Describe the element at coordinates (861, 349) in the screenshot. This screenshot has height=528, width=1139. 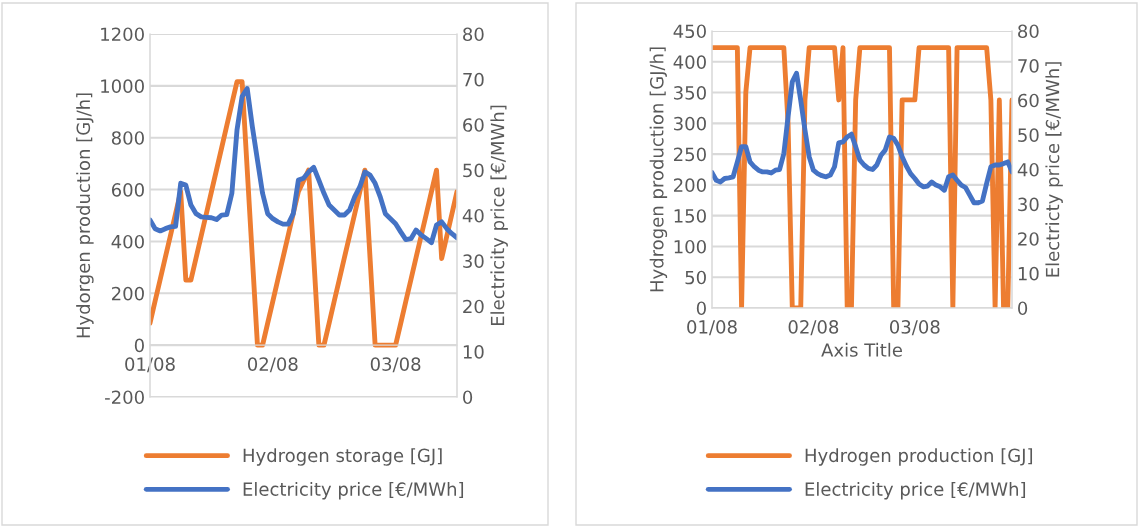
I see `x-axis-title: Axis Title` at that location.